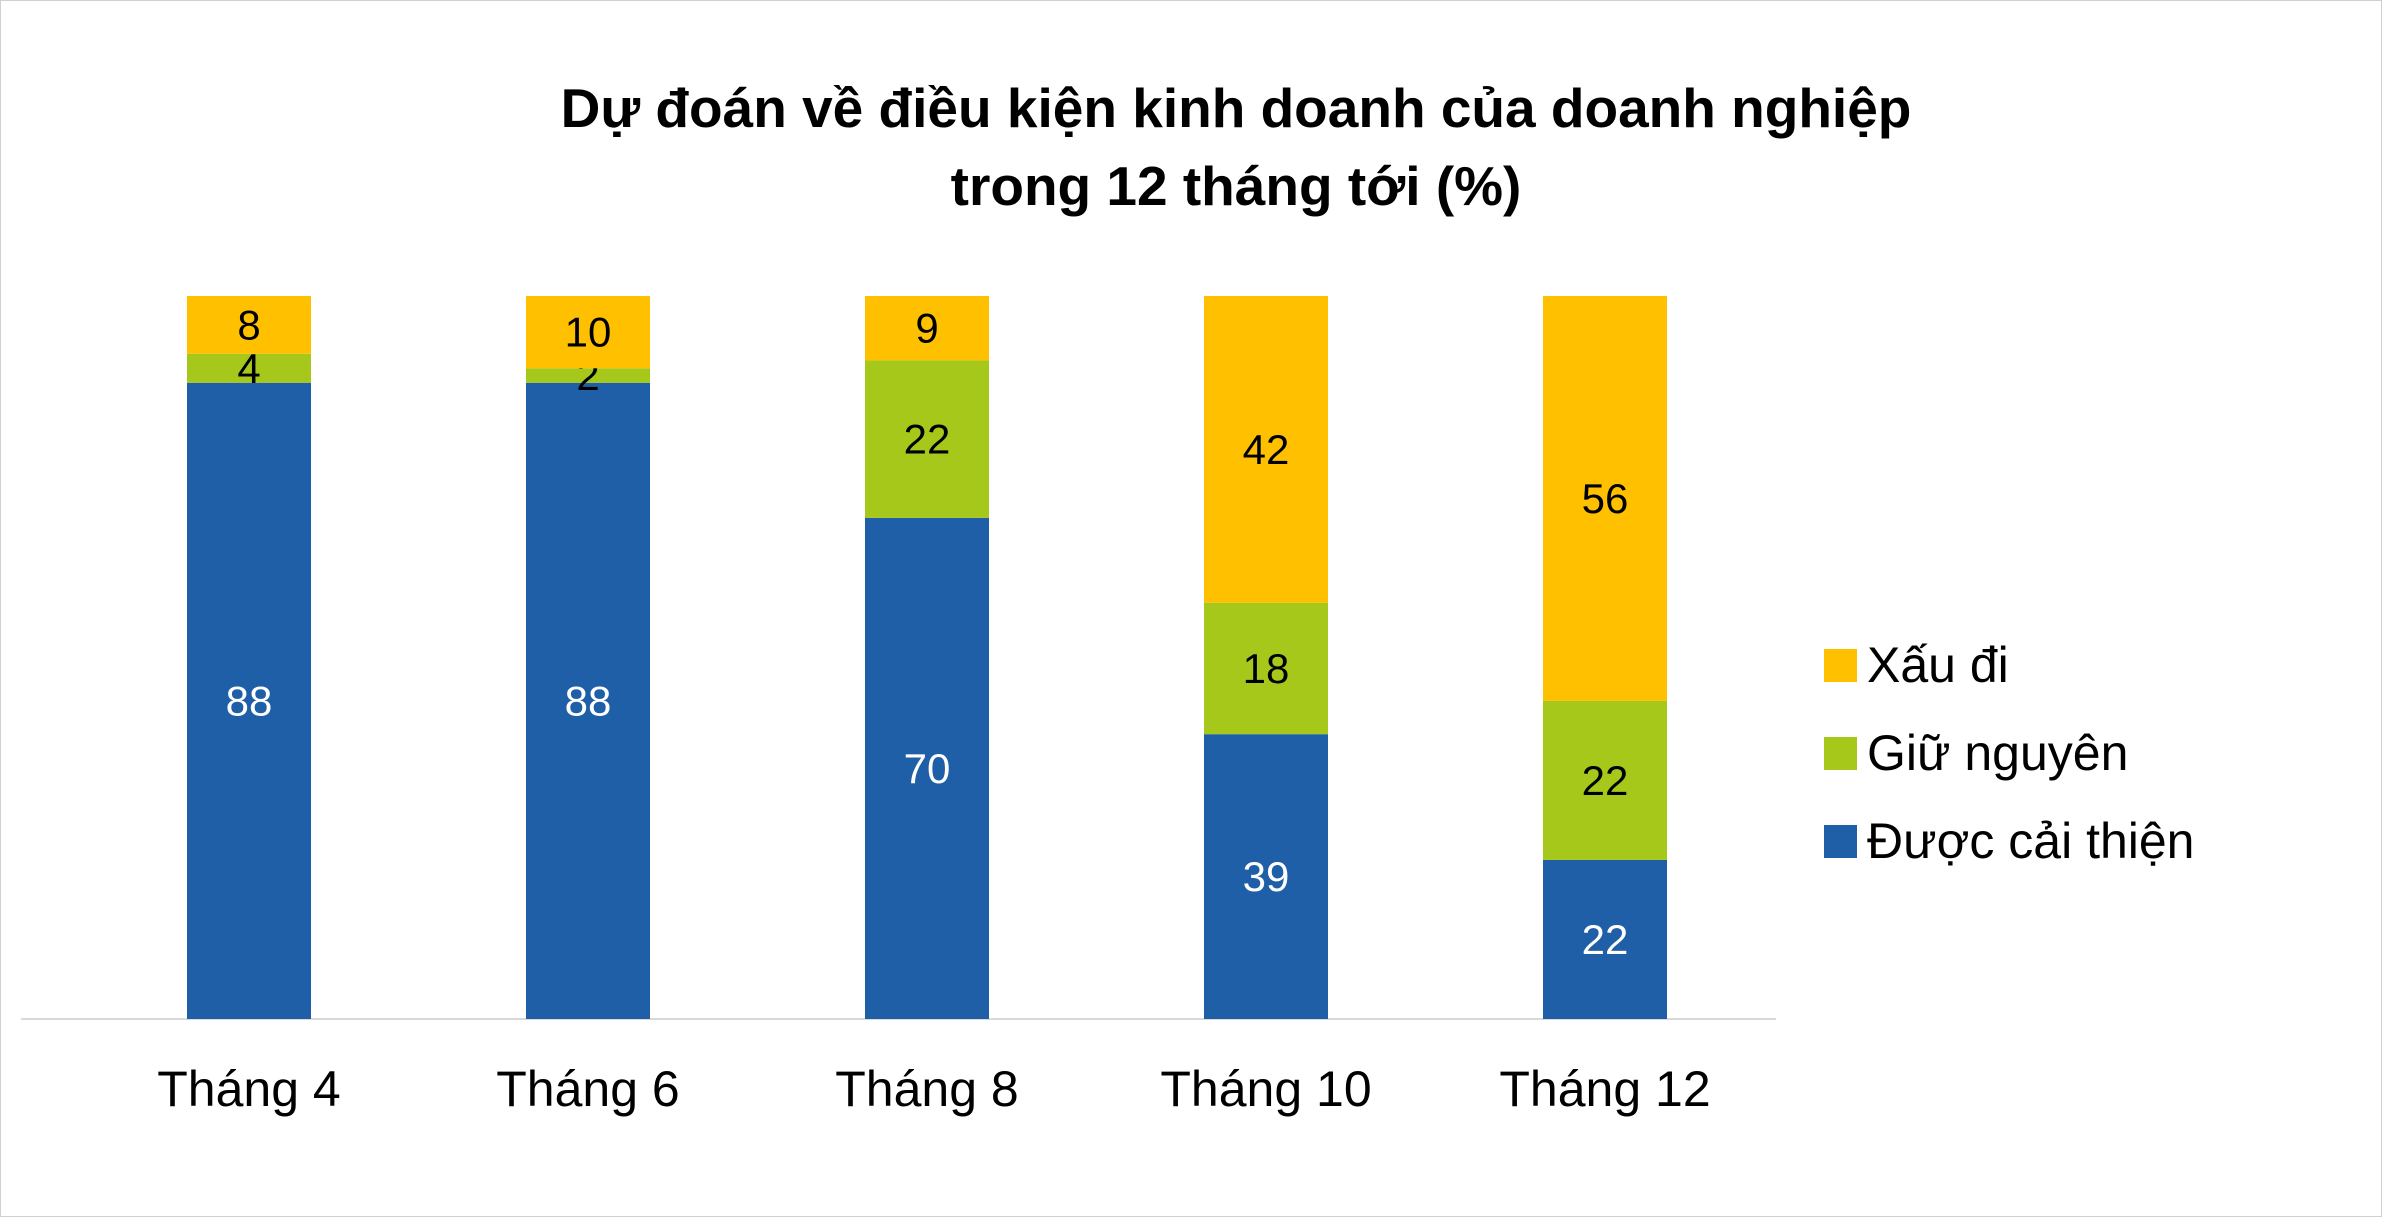 Image resolution: width=2382 pixels, height=1217 pixels. Describe the element at coordinates (1236, 186) in the screenshot. I see `chart-title-line2: trong 12 tháng tới (%)` at that location.